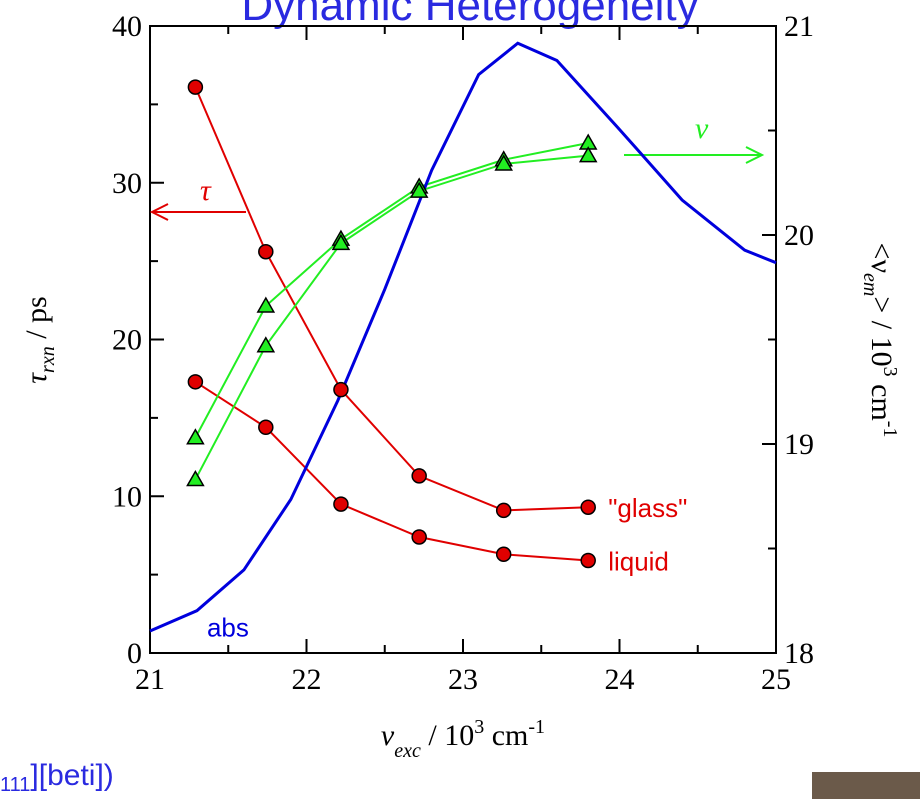 The image size is (920, 799). I want to click on x-tick-label: 22, so click(307, 679).